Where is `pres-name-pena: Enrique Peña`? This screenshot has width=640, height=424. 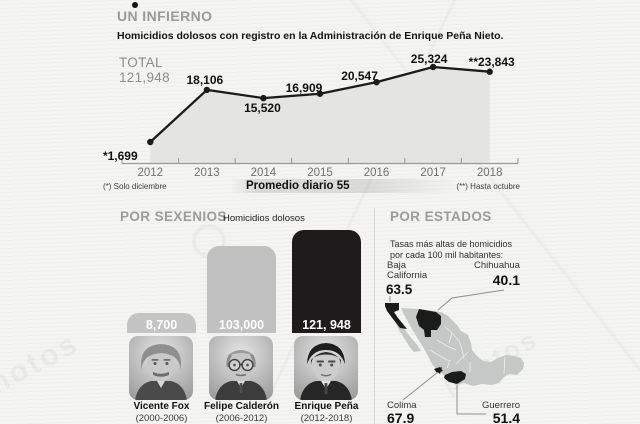 pres-name-pena: Enrique Peña is located at coordinates (326, 406).